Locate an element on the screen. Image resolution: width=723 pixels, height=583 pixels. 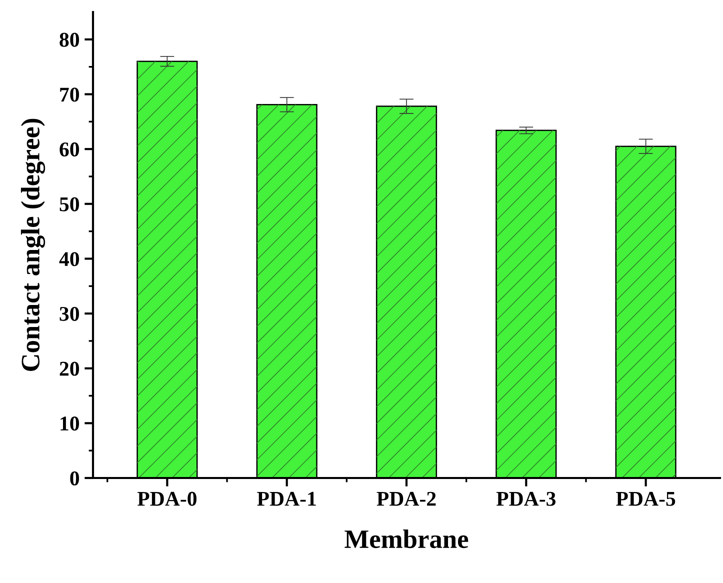
x-tick-label: PDA-3 is located at coordinates (526, 499).